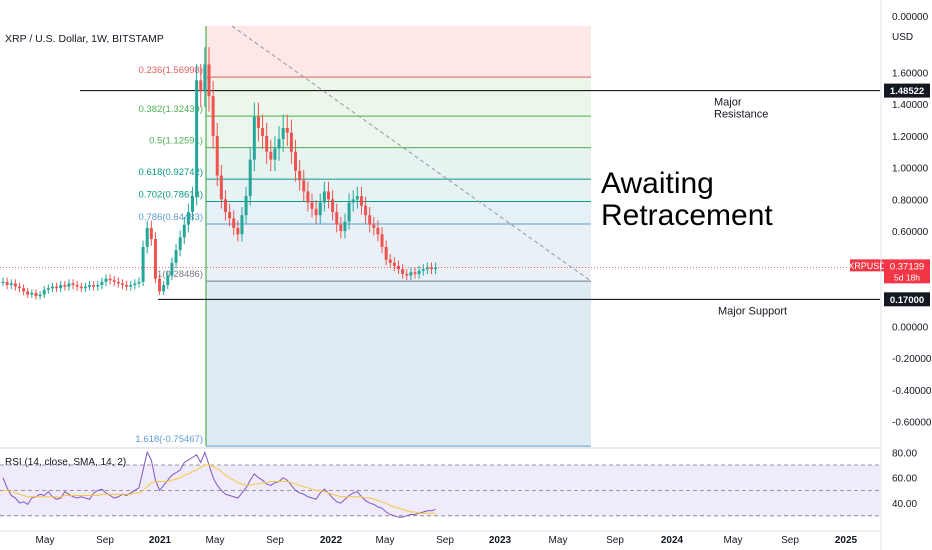 The width and height of the screenshot is (932, 550). I want to click on price-axis-top-label: 0.00000, so click(910, 17).